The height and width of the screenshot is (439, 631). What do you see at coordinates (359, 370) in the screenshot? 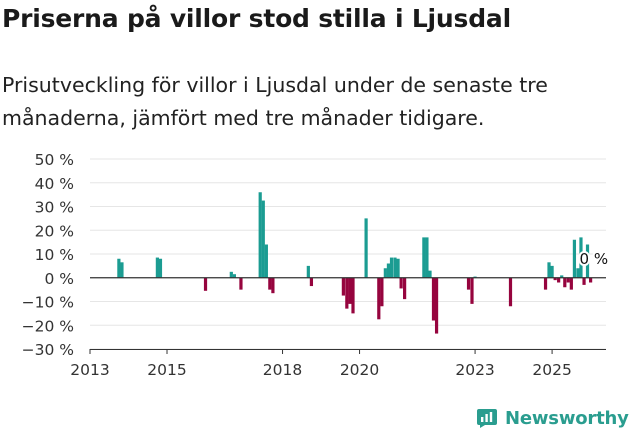
I see `x-tick-label: 2020` at bounding box center [359, 370].